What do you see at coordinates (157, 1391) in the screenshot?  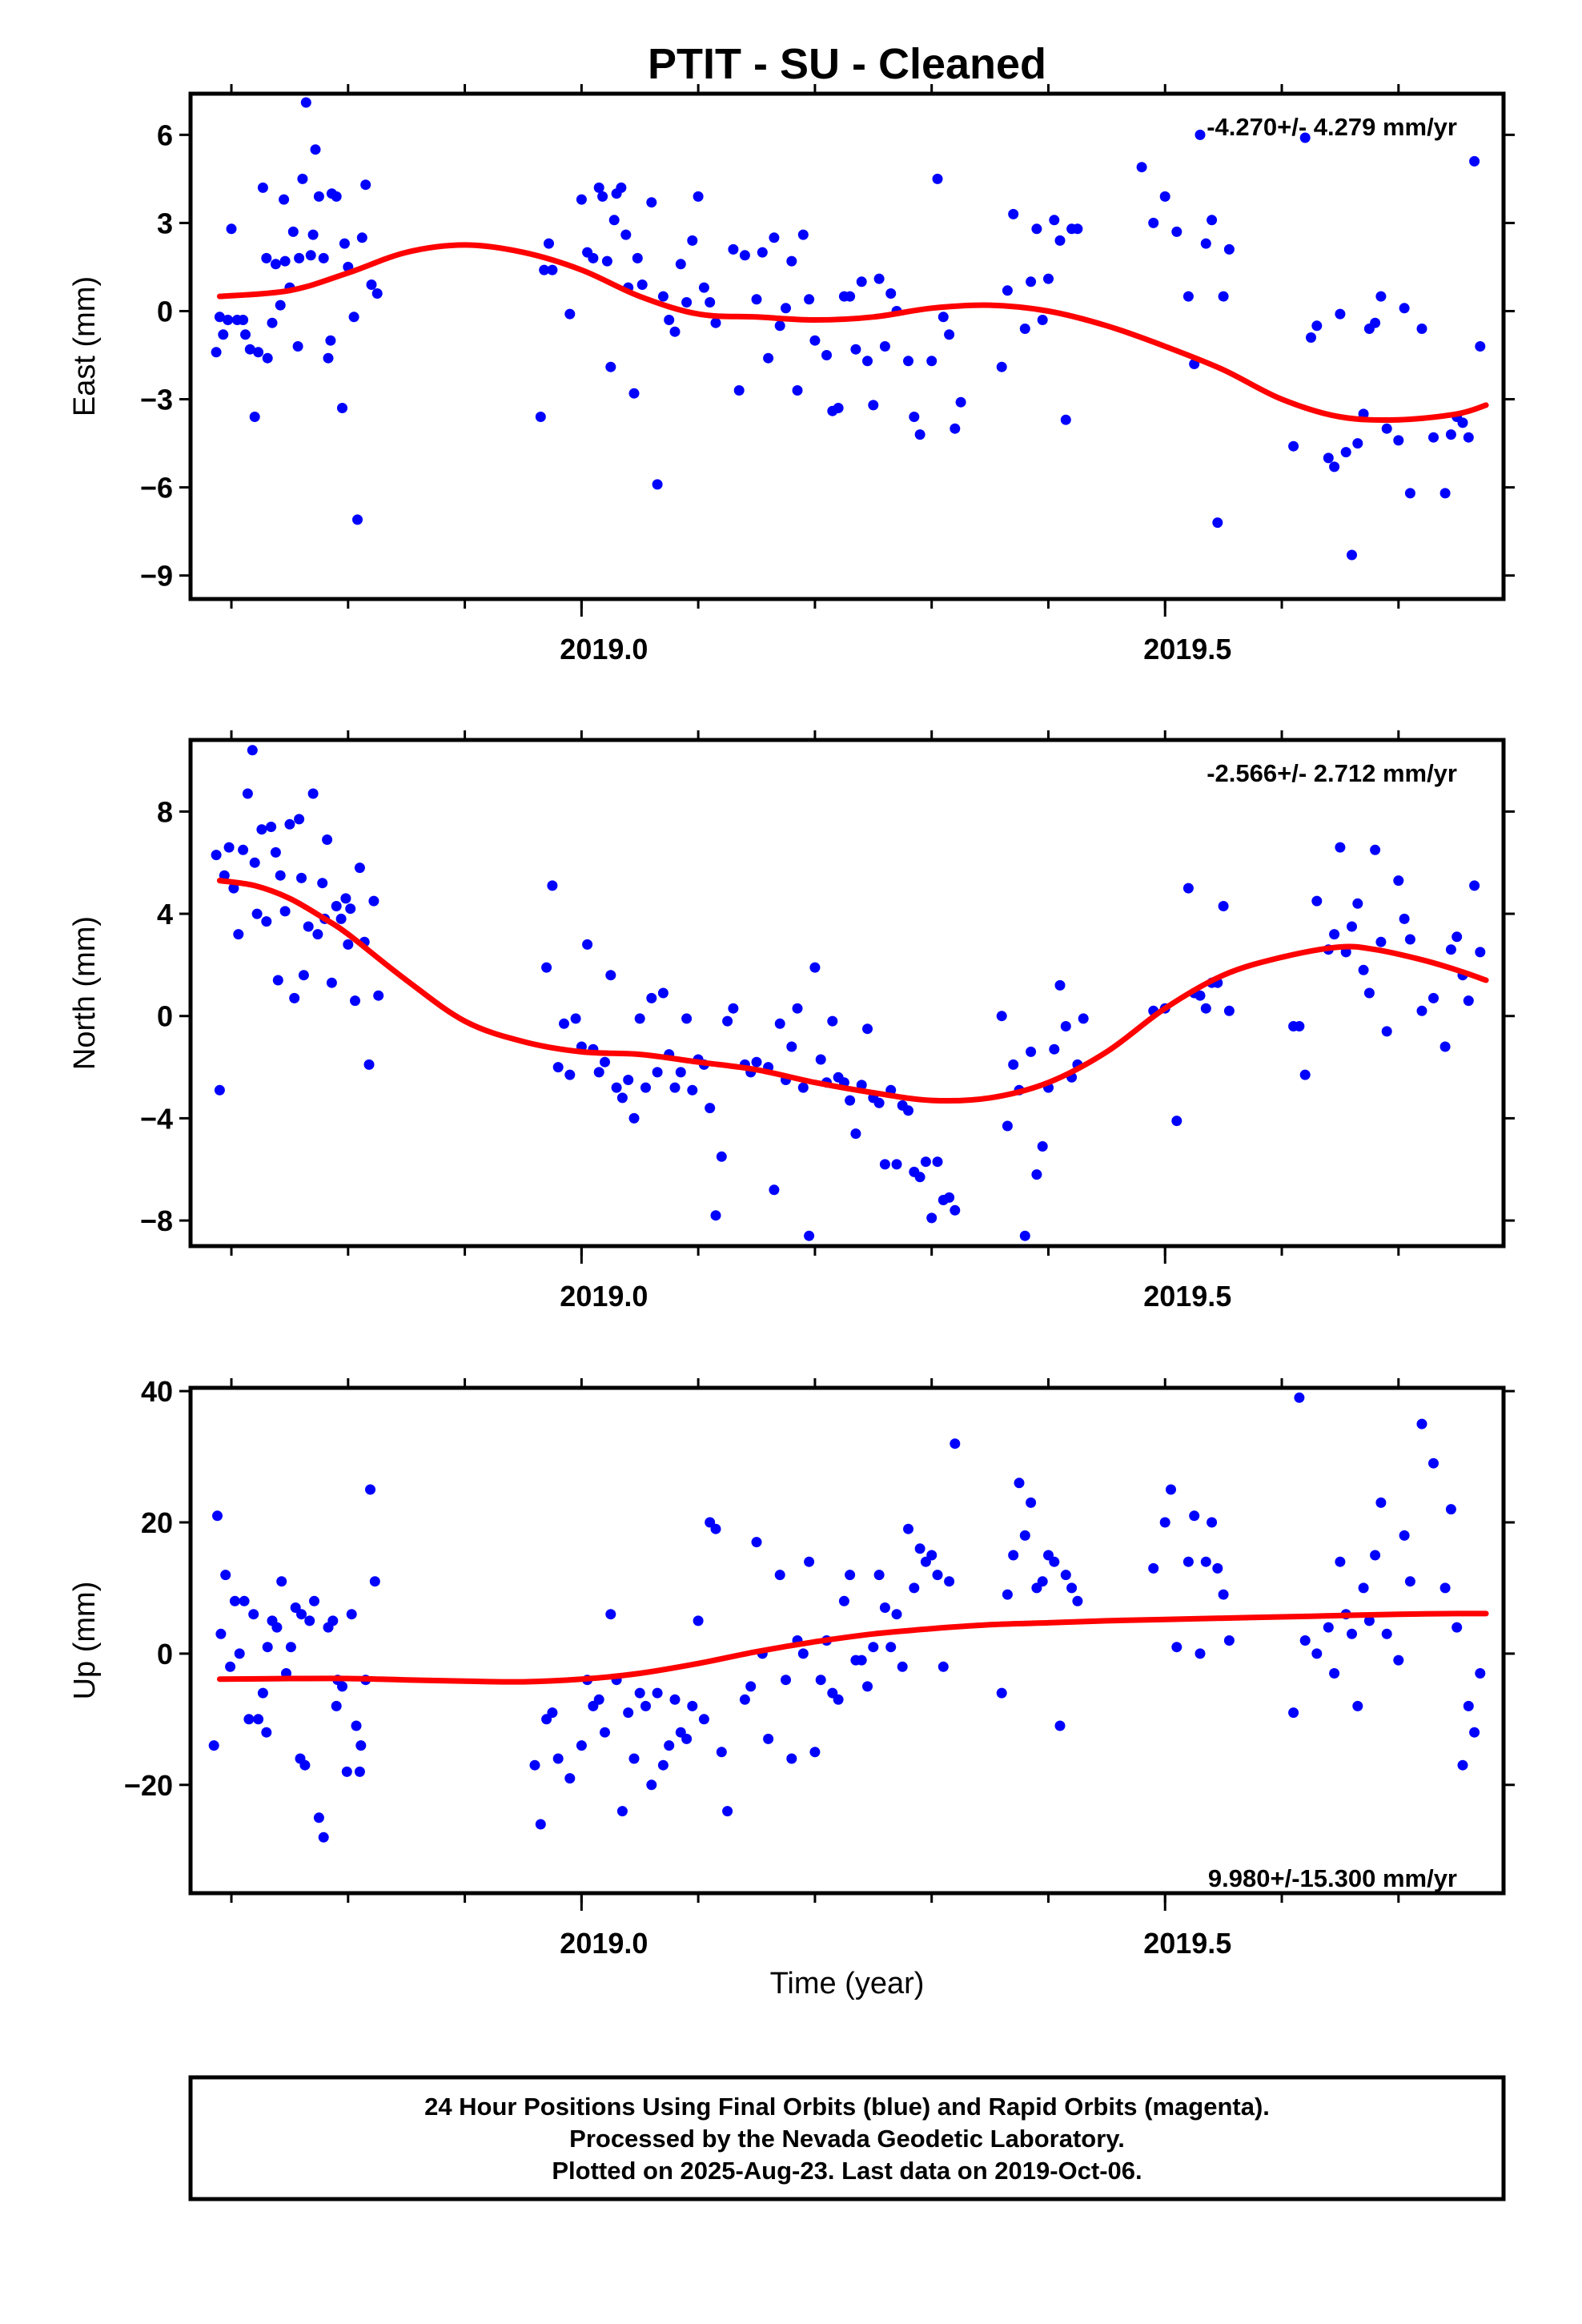 I see `y-tick-label: 40` at bounding box center [157, 1391].